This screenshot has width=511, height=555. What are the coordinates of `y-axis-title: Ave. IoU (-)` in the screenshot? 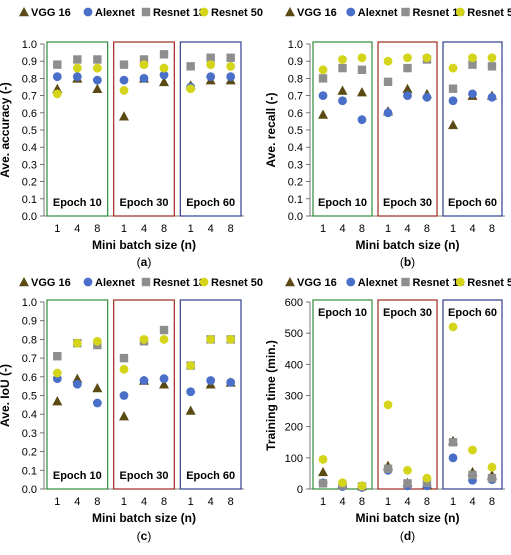 It's located at (6, 395).